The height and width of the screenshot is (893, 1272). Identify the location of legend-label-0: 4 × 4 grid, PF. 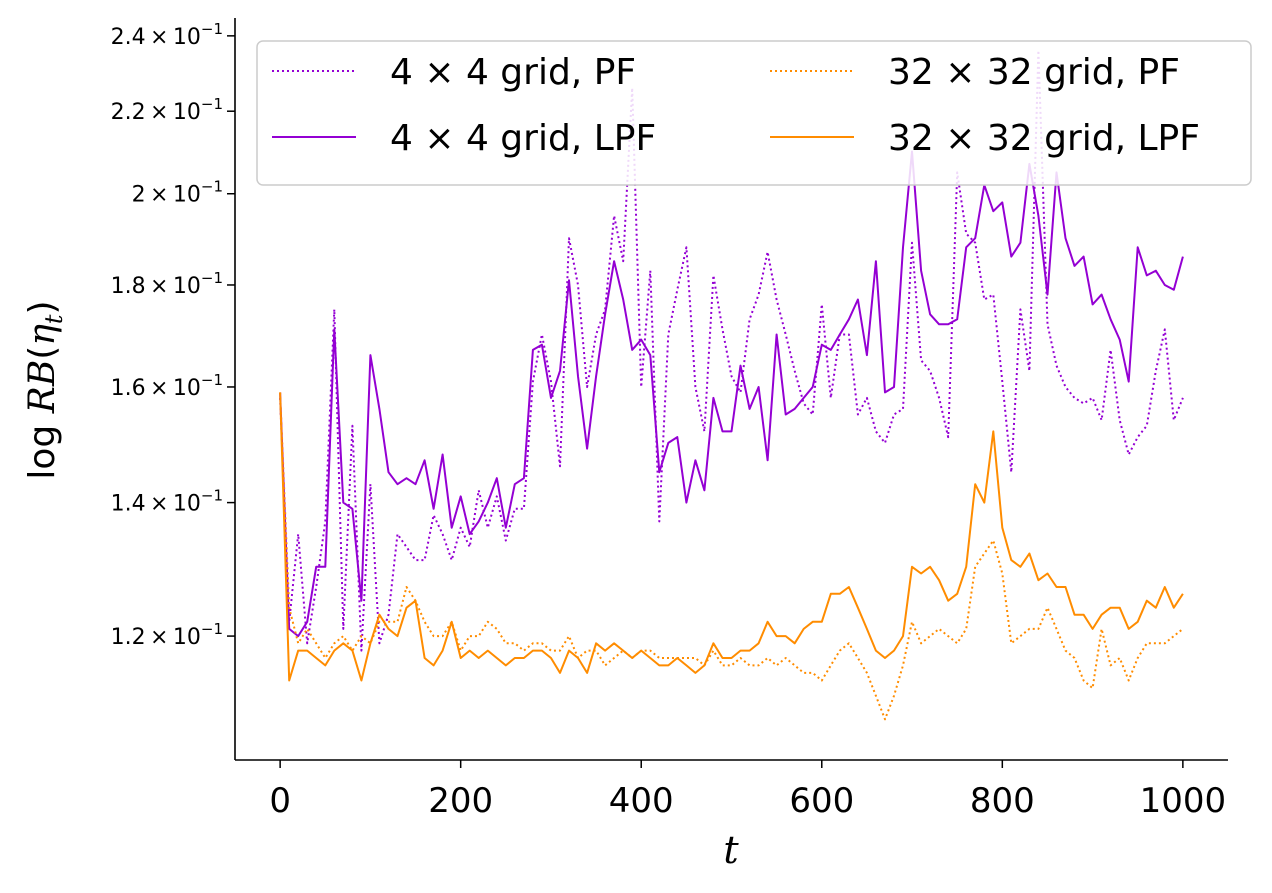
(513, 72).